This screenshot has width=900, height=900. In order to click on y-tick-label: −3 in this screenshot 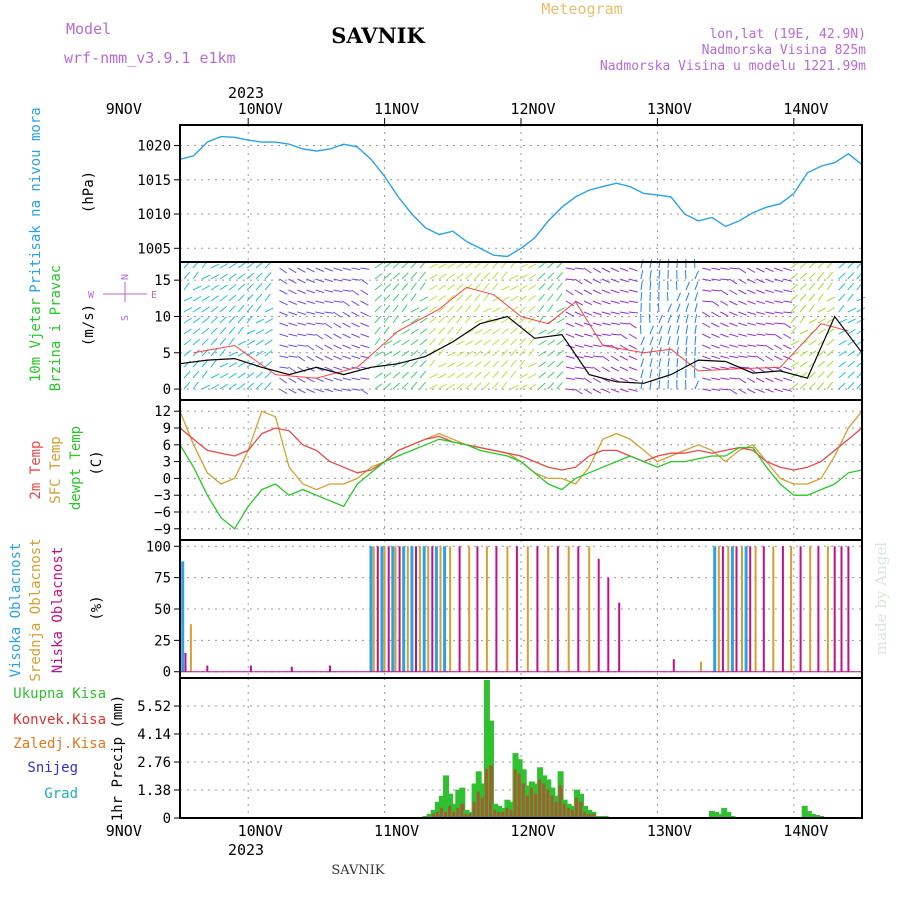, I will do `click(162, 496)`.